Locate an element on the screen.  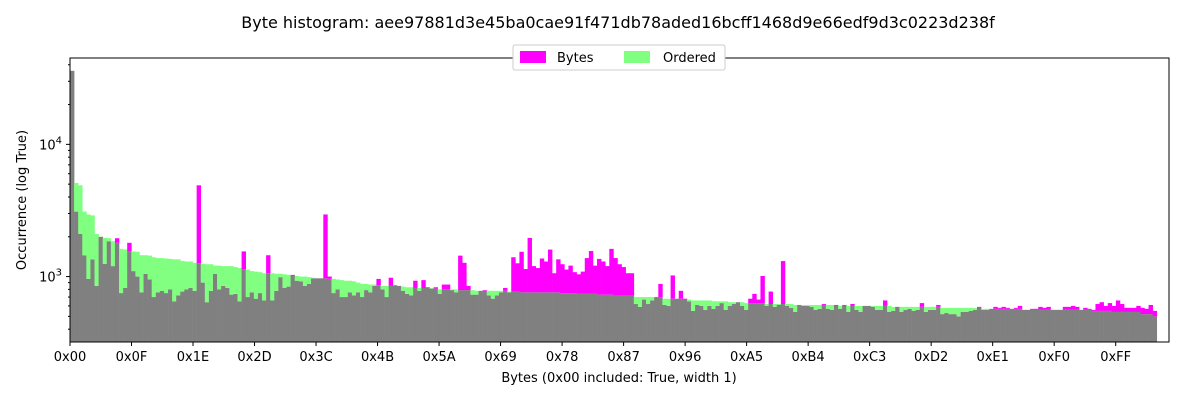
y-tick-label: 103 is located at coordinates (50, 277).